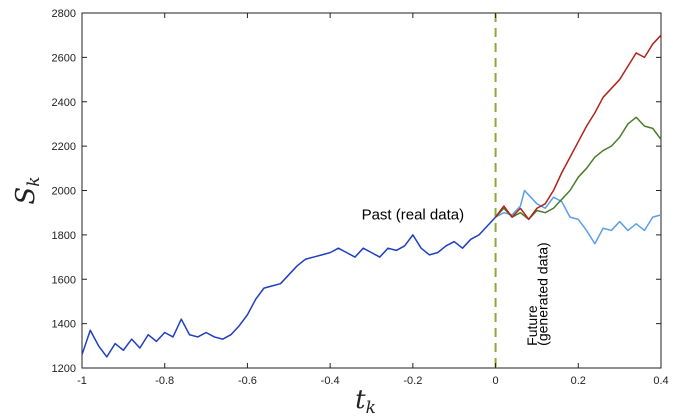 The width and height of the screenshot is (673, 420). What do you see at coordinates (247, 381) in the screenshot?
I see `x-tick-label: -0.6` at bounding box center [247, 381].